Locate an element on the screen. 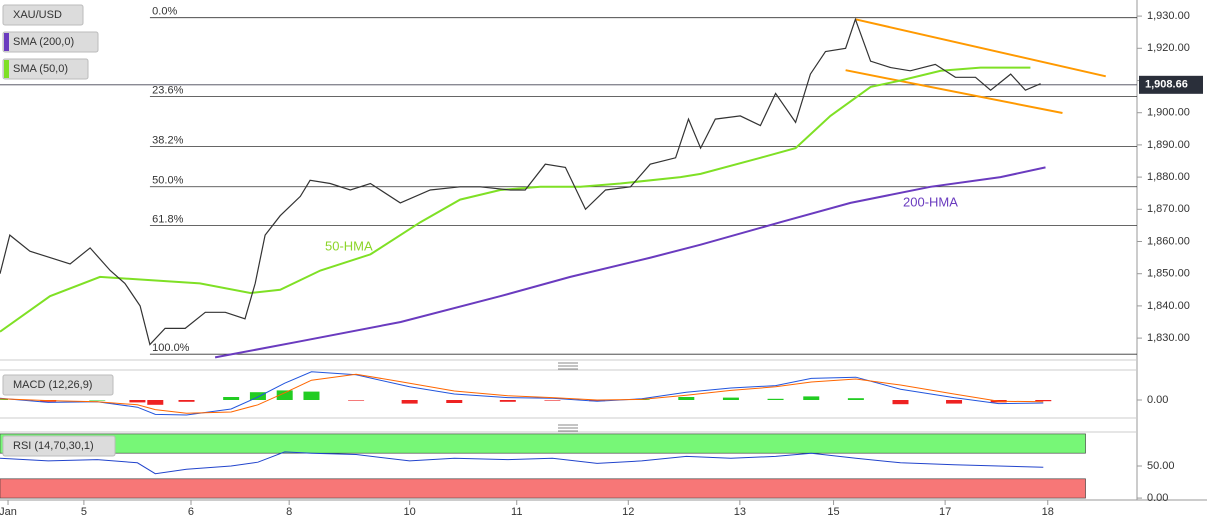  y-tick-label: 1,840.00 is located at coordinates (1168, 306).